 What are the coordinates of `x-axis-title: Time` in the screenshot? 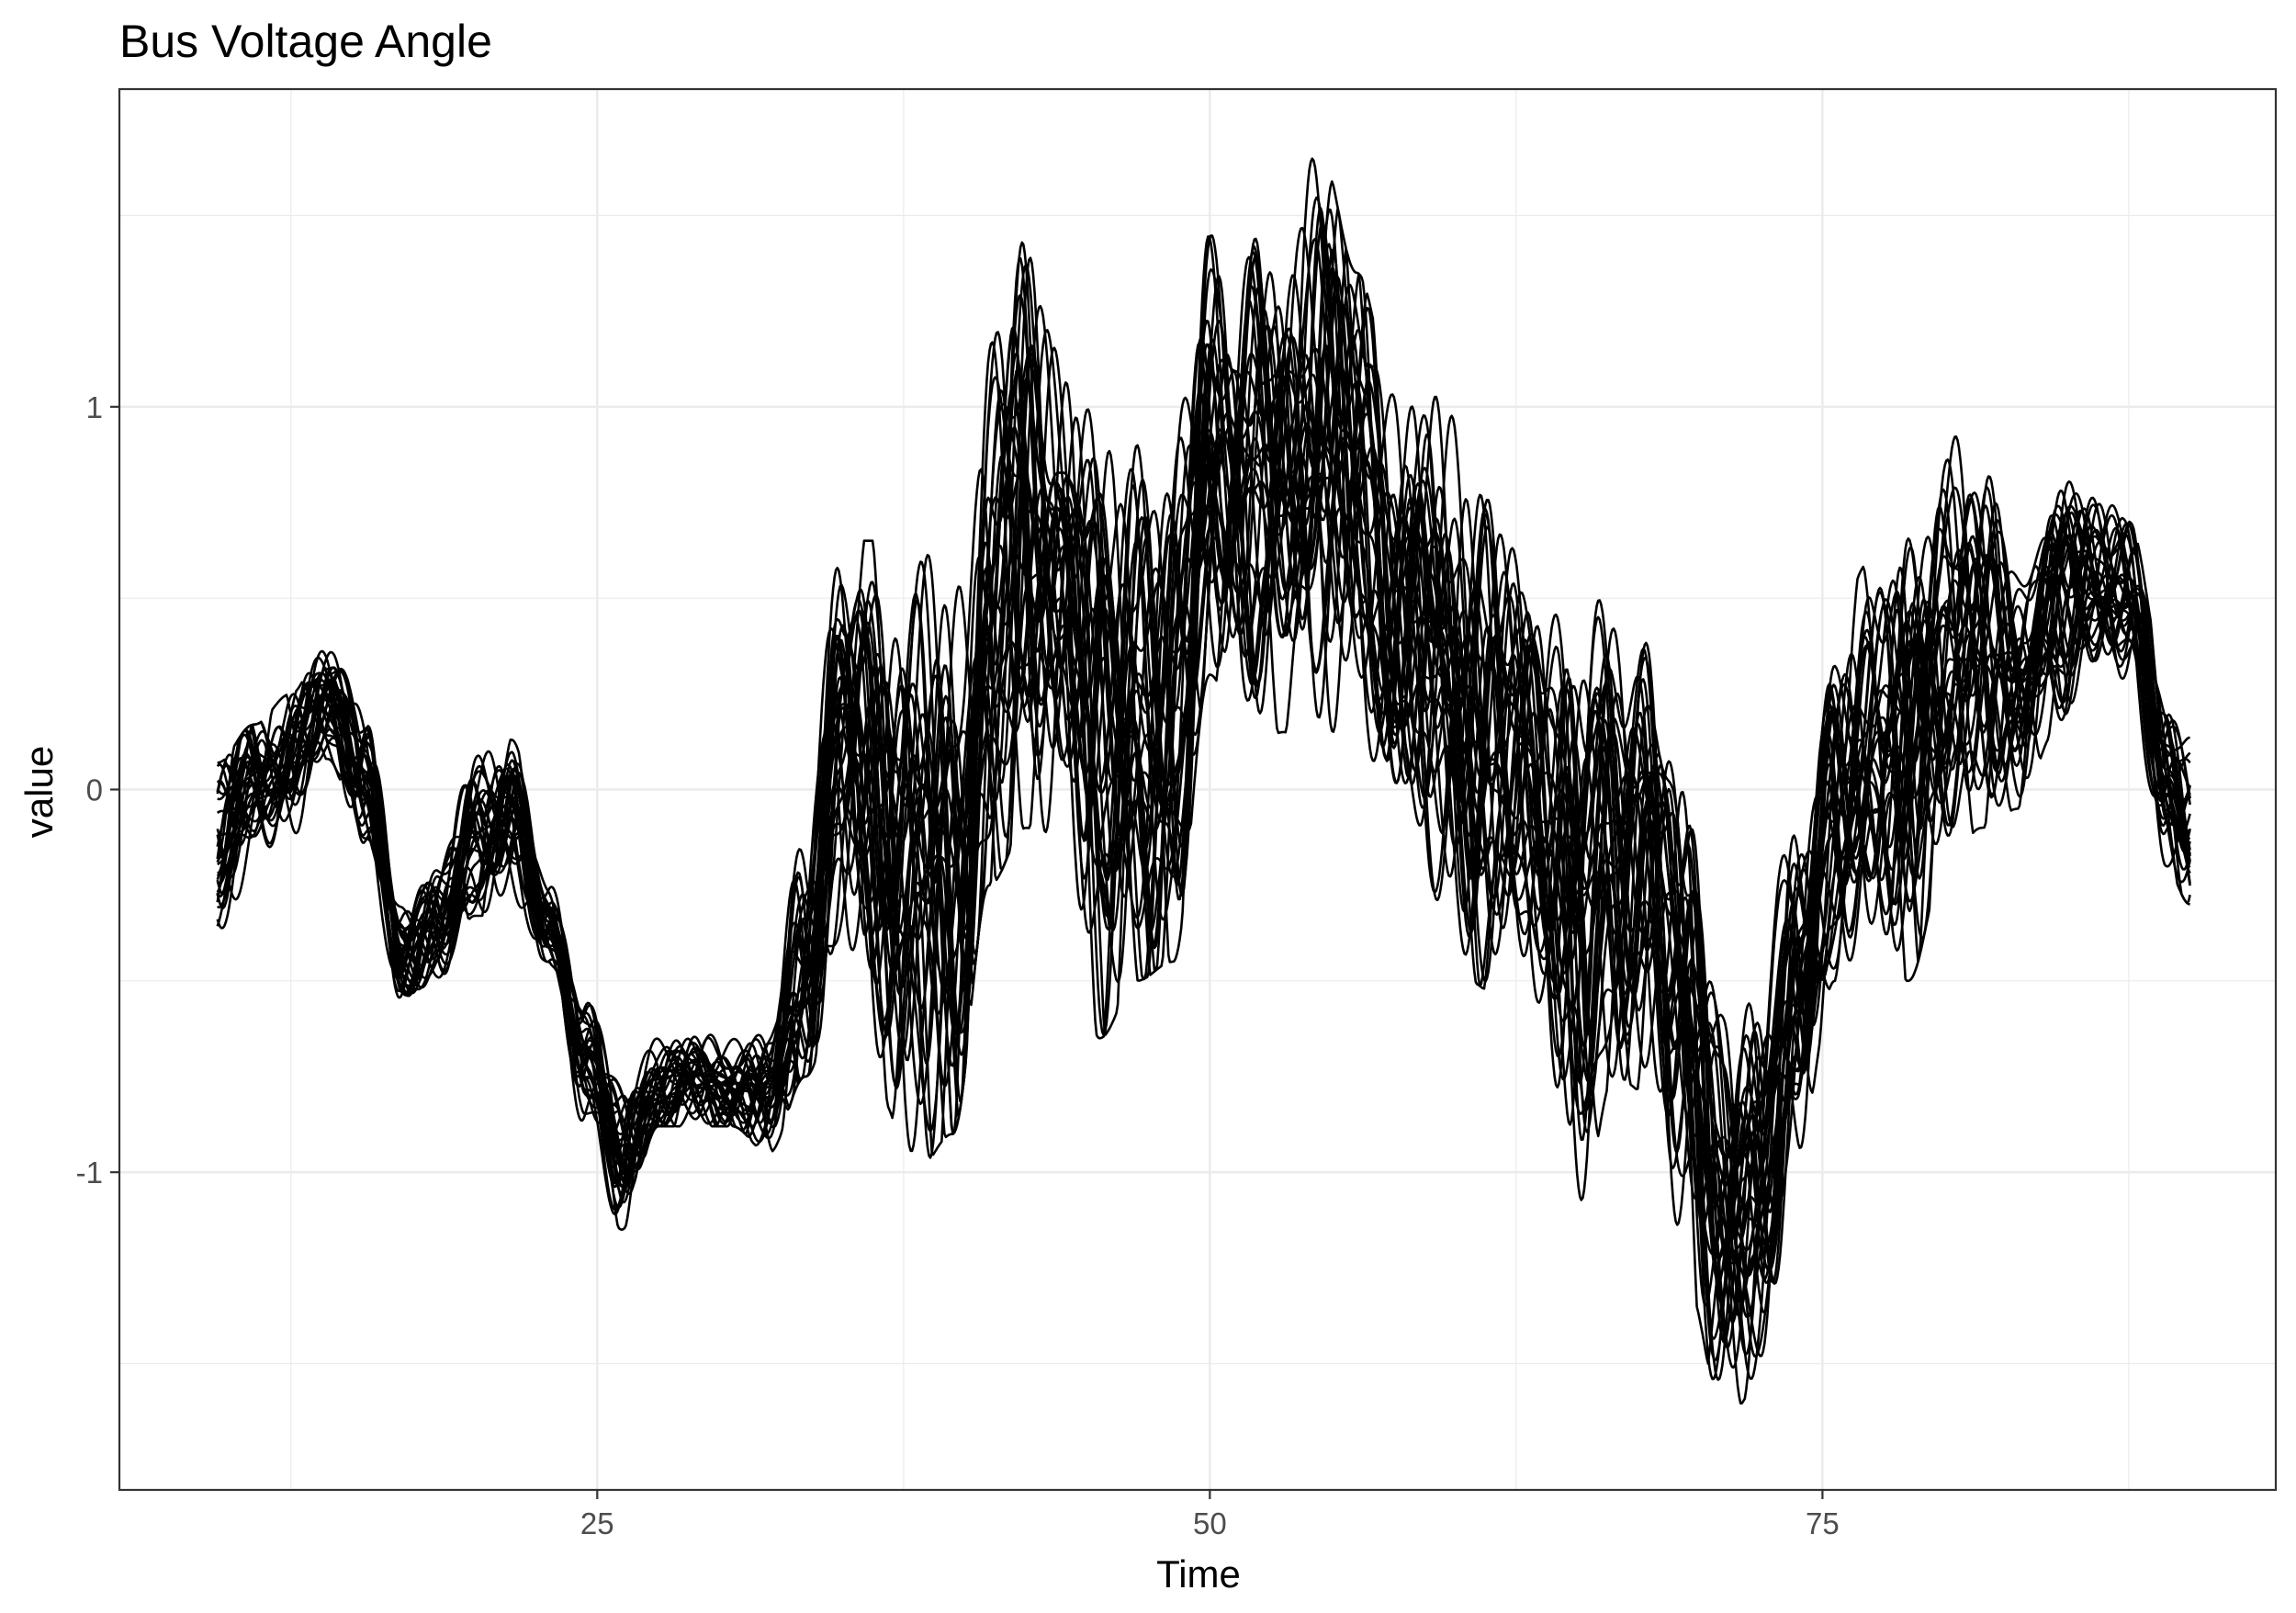 It's located at (1198, 1574).